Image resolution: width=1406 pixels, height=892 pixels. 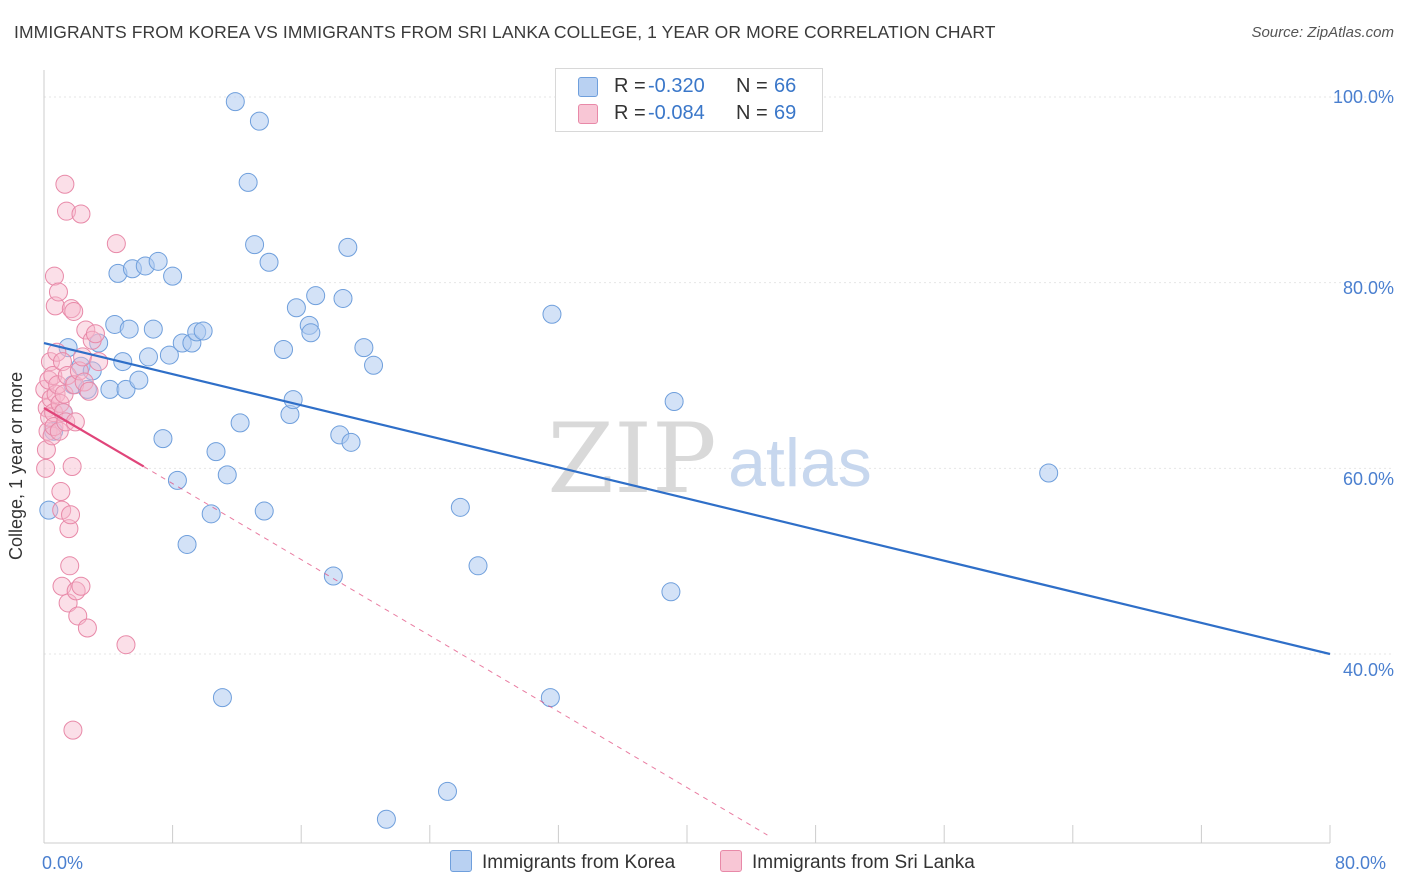 I want to click on legend-r-value: -0.320, so click(x=676, y=86).